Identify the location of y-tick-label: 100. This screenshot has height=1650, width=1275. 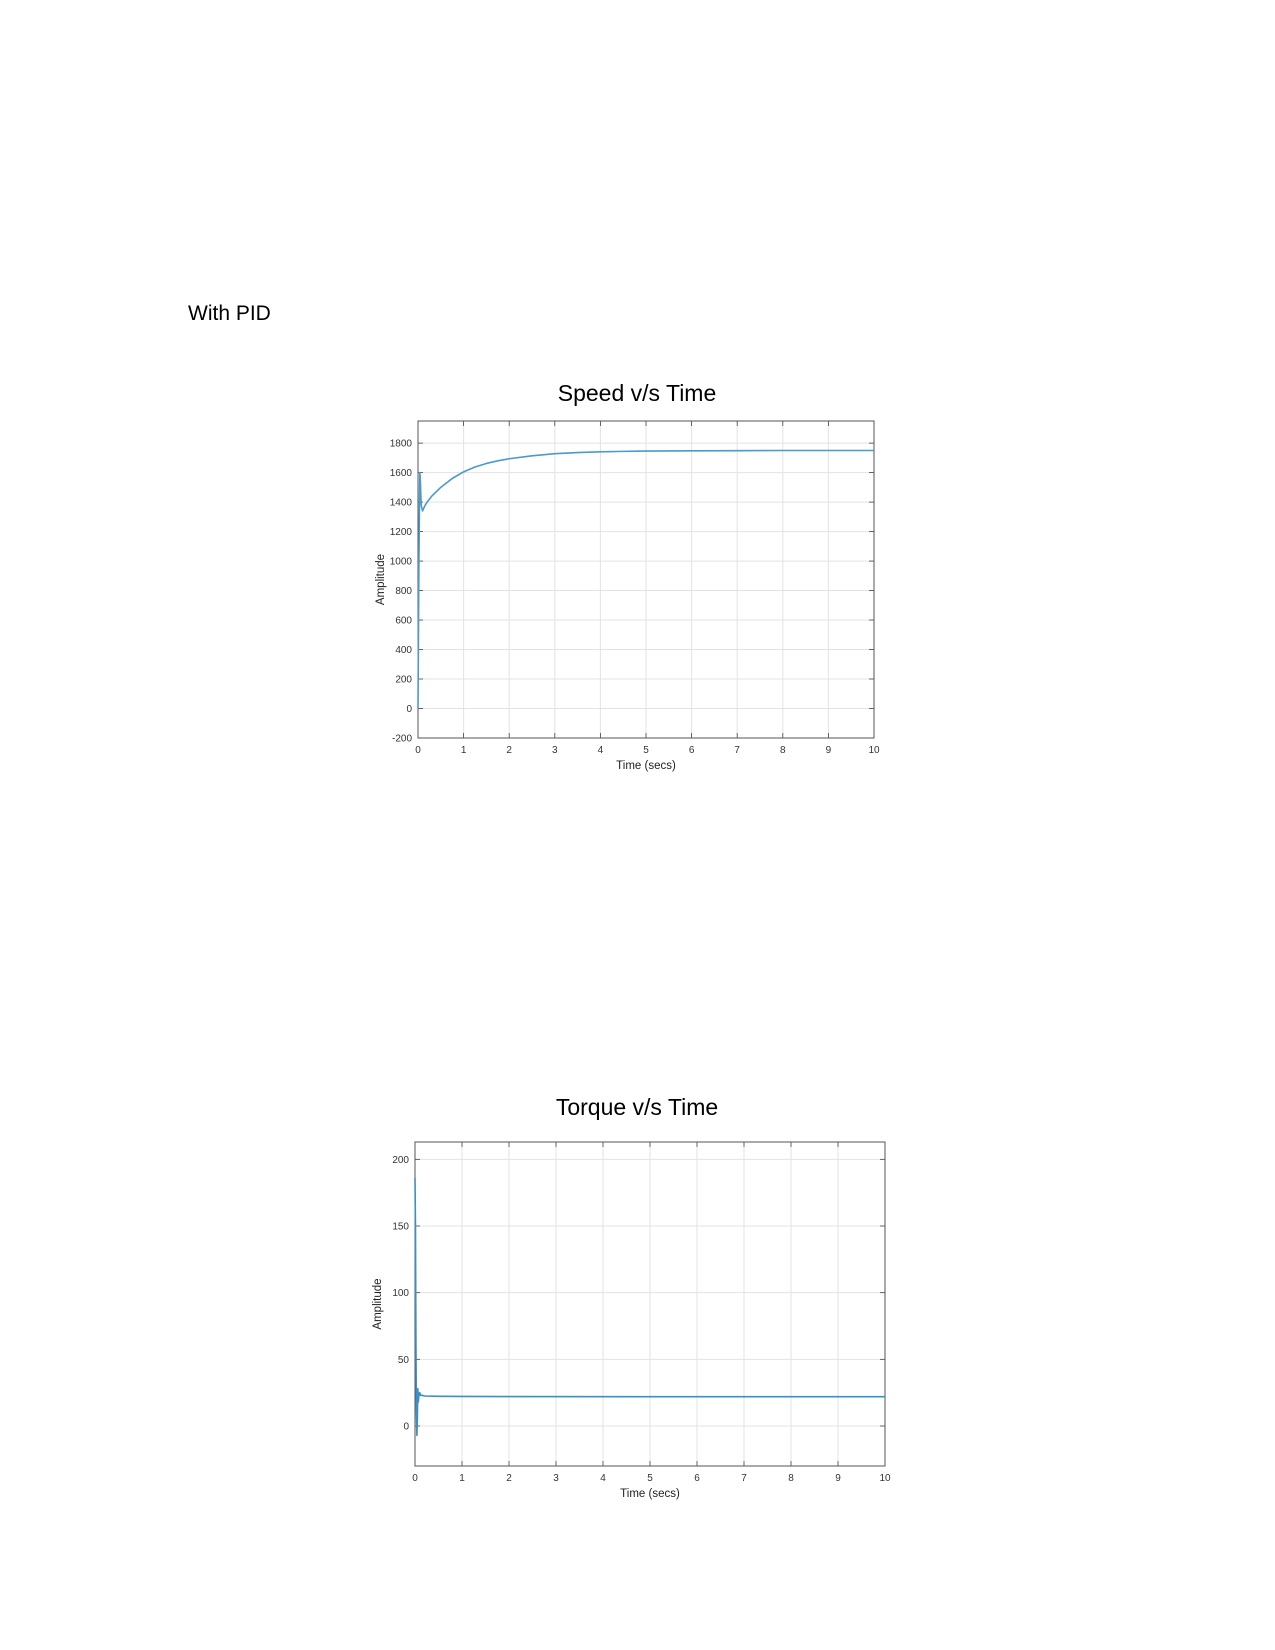
(400, 1293).